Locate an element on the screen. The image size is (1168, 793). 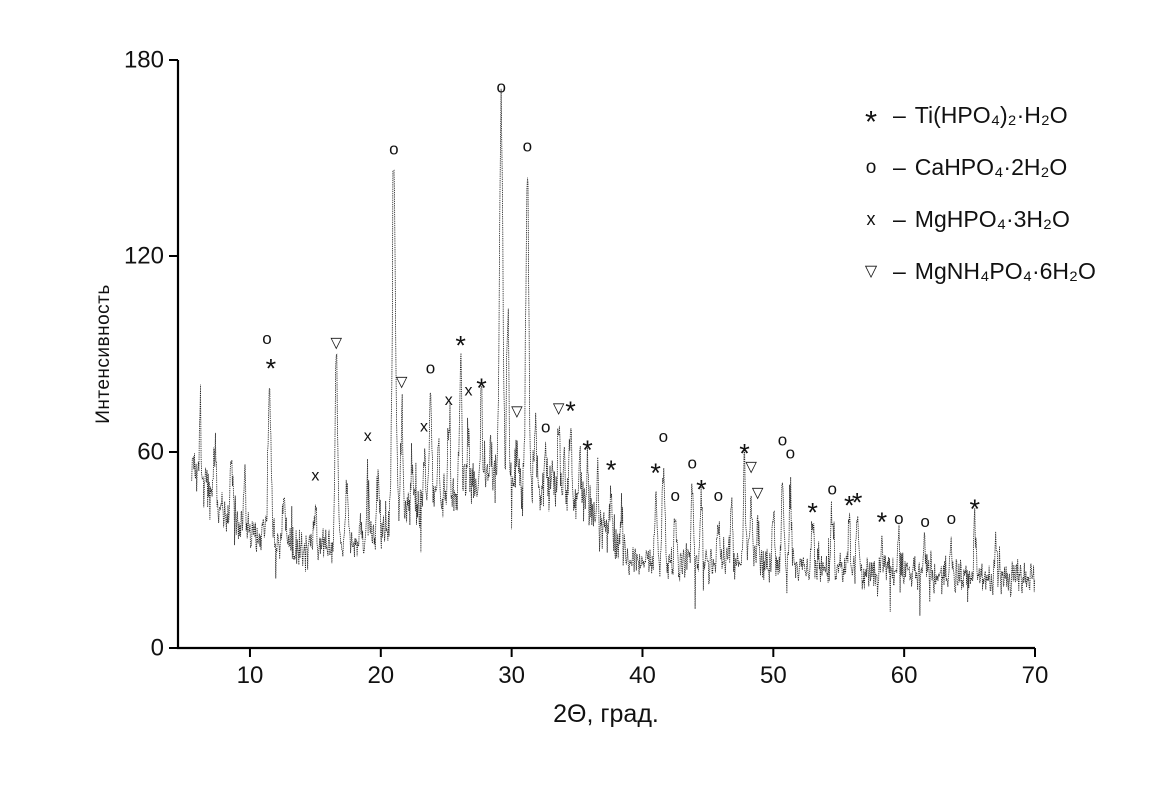
legend-label: MgNH₄PO₄·6H₂O is located at coordinates (1005, 270).